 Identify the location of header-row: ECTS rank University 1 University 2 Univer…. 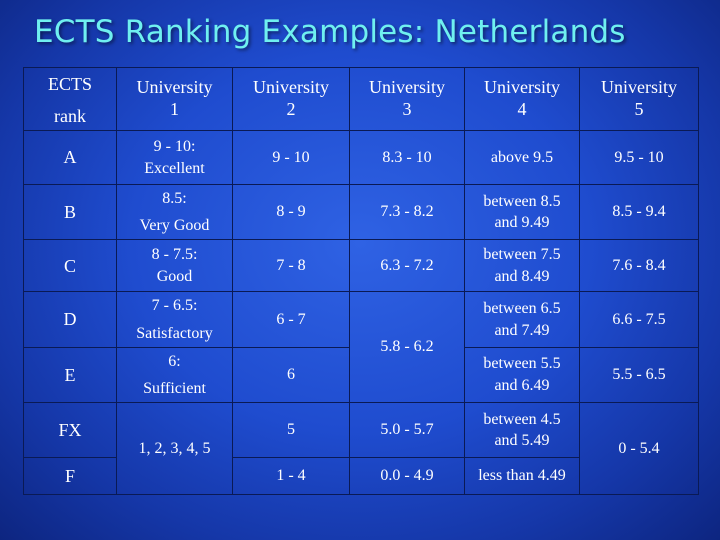
(361, 99).